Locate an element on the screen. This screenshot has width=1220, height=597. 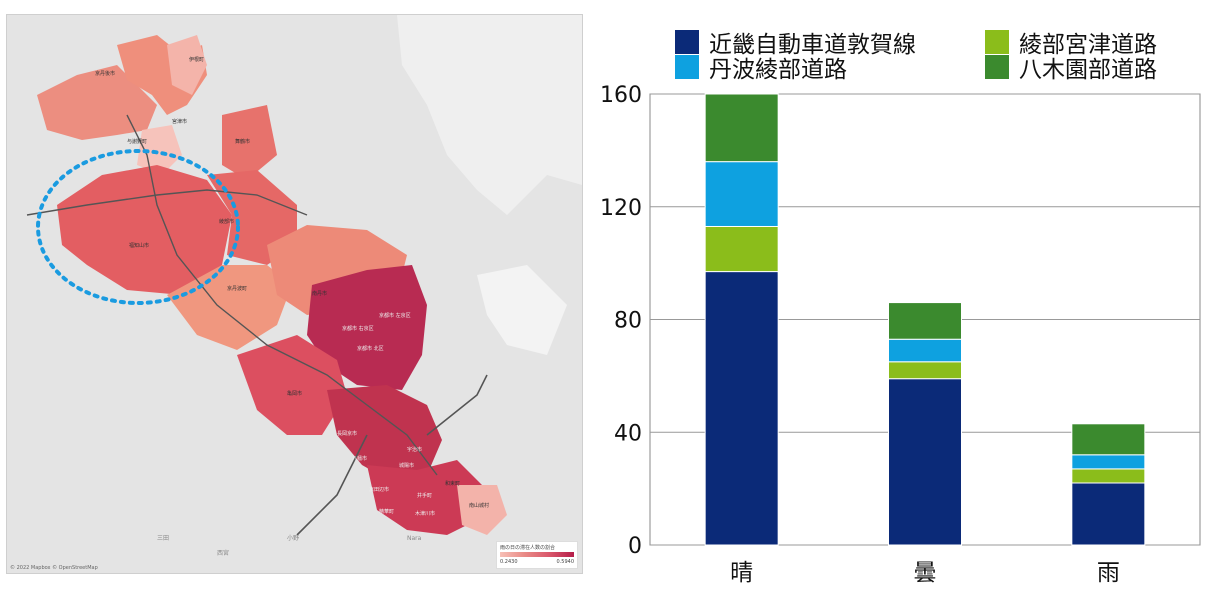
legend-item-series-0: 近畿自動車道敦賀線 is located at coordinates (795, 44).